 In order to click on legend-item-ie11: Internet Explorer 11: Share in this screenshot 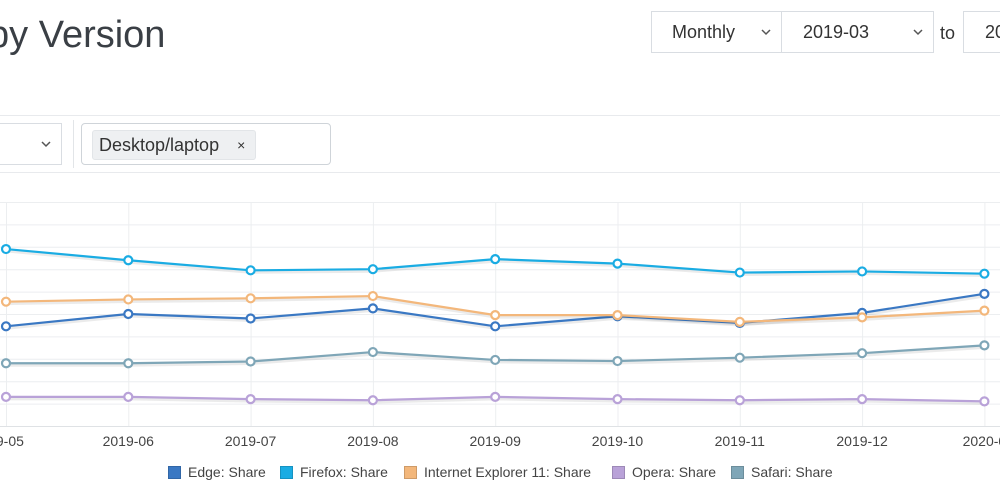, I will do `click(497, 472)`.